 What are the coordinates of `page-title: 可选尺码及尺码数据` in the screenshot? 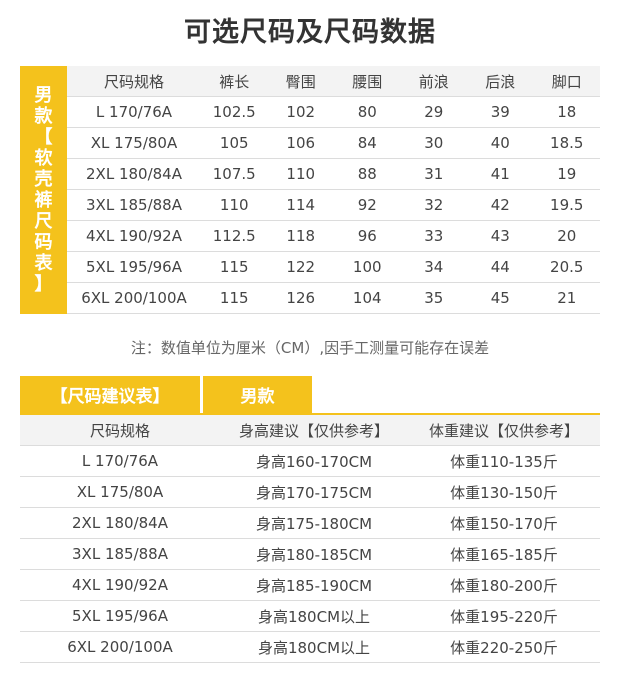 It's located at (310, 32).